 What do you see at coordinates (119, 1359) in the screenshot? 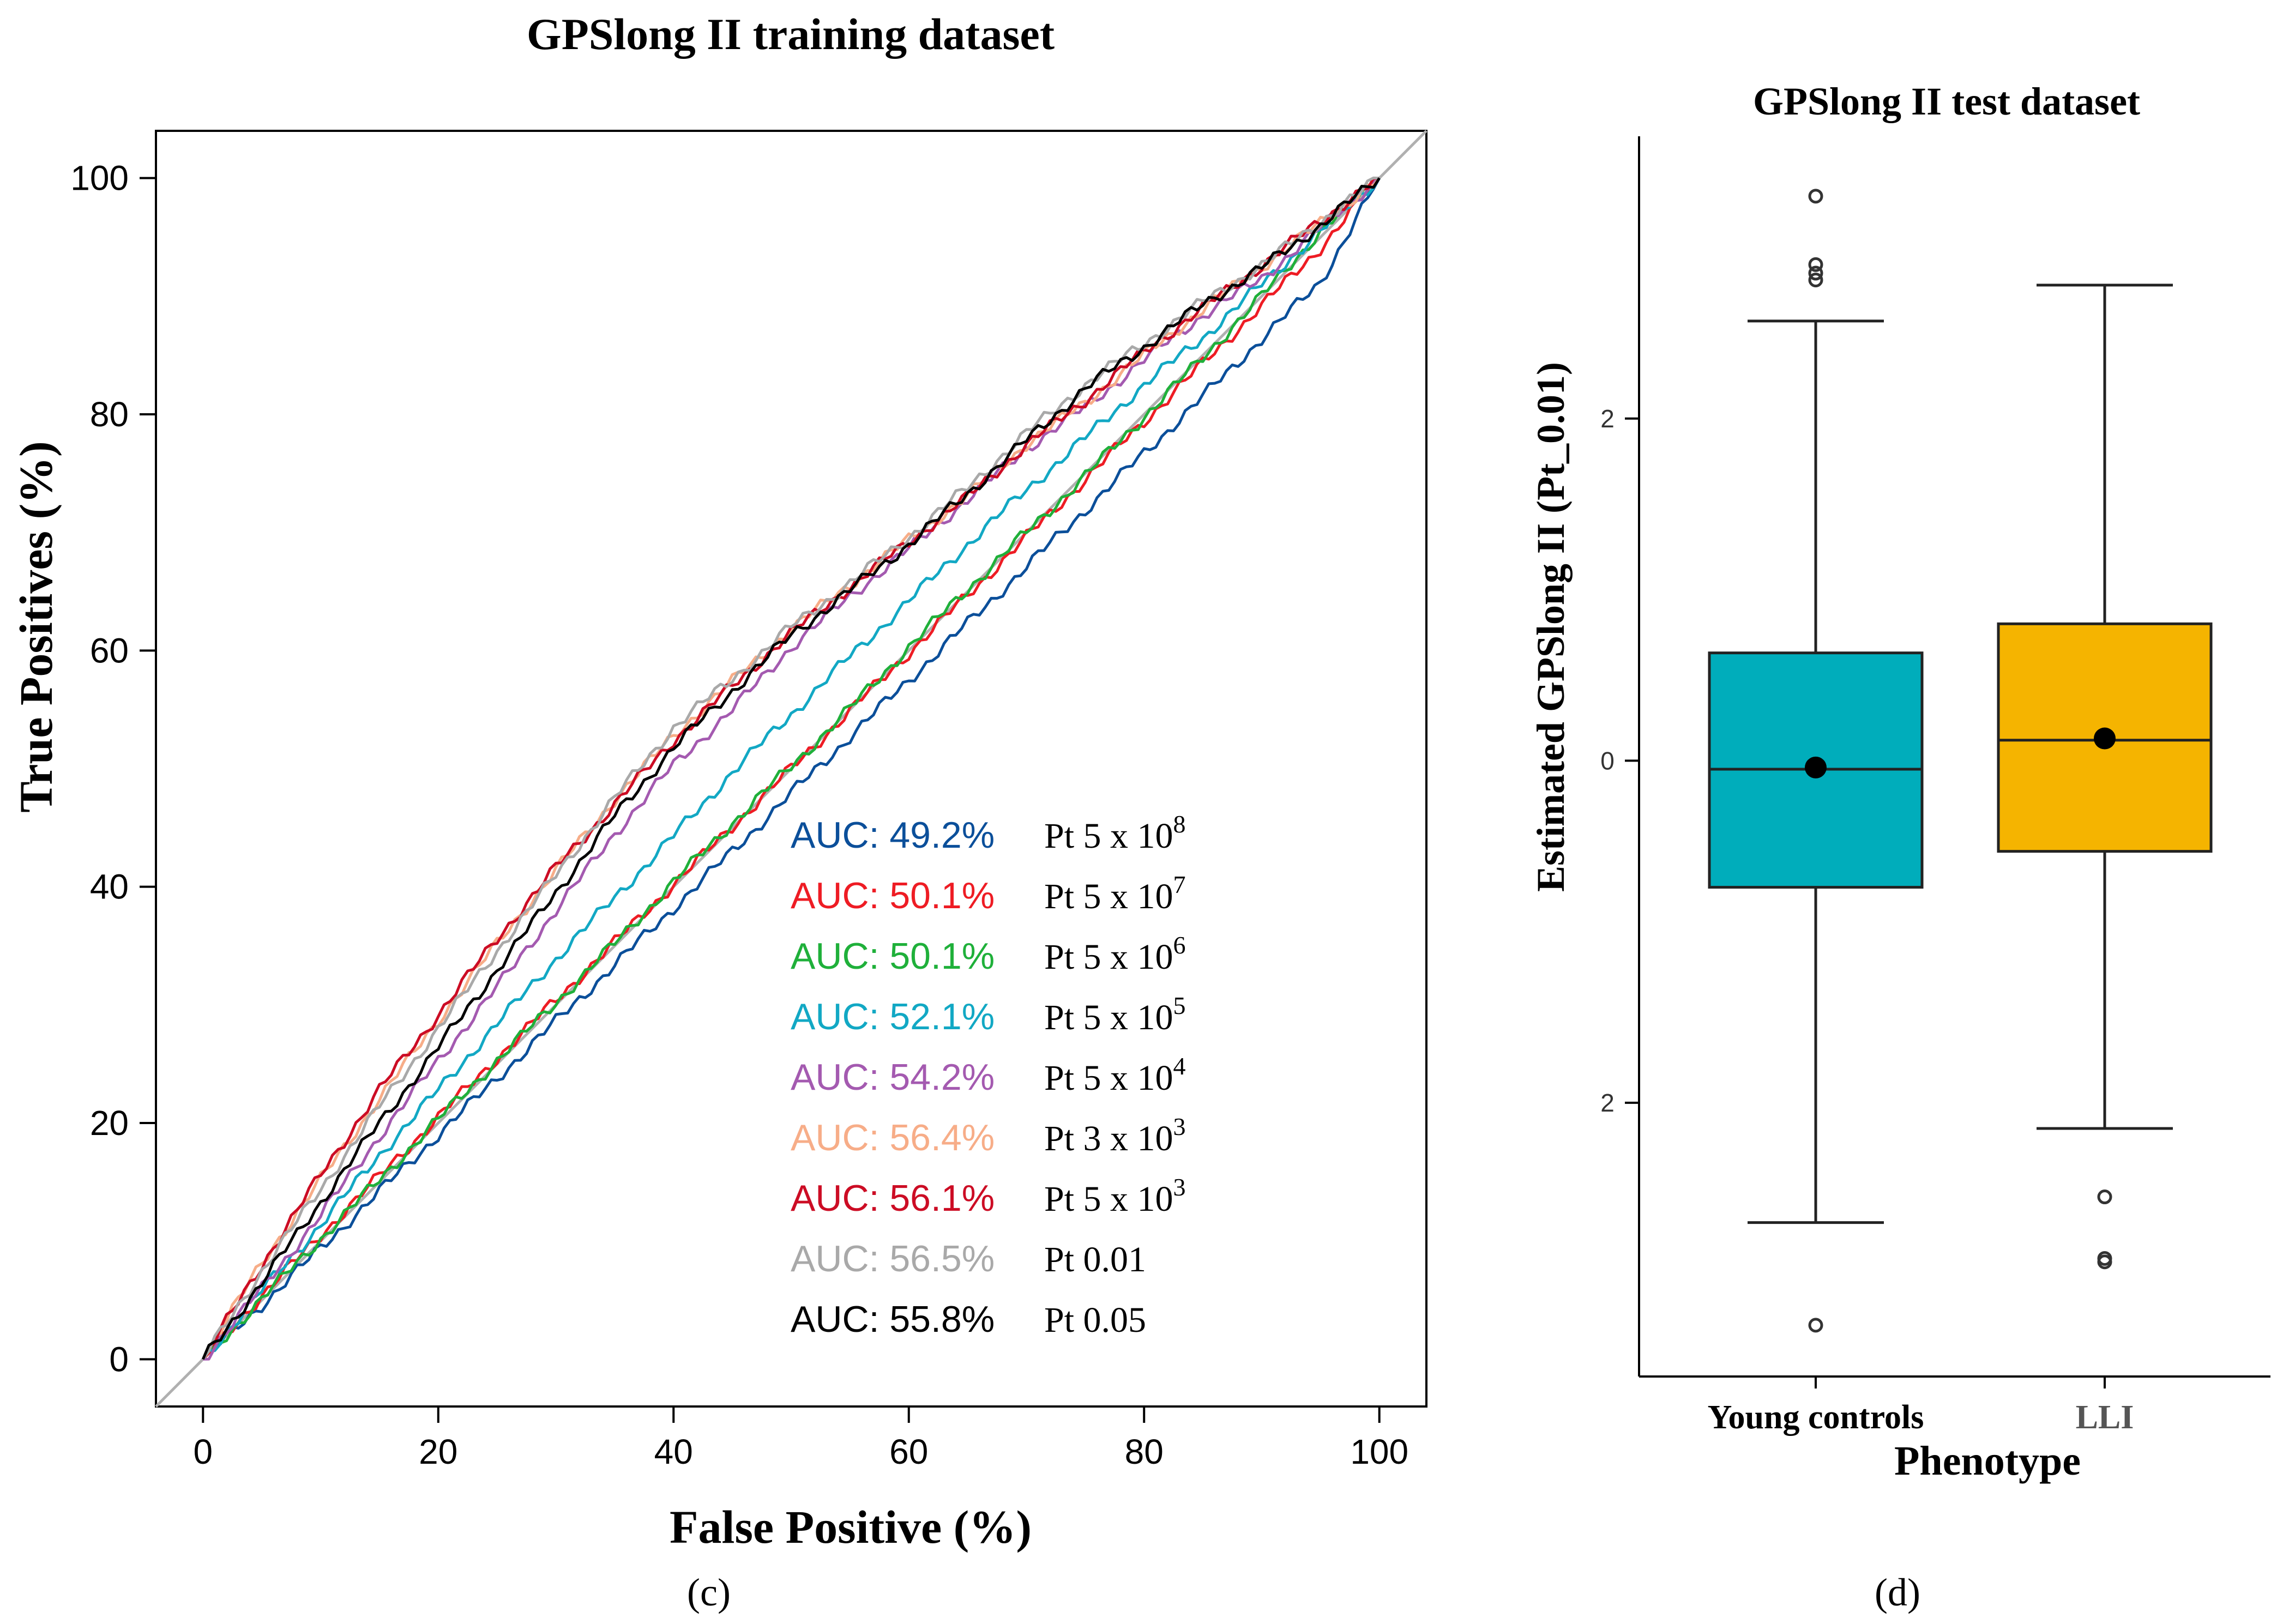
I see `roc-y-tick-label: 0` at bounding box center [119, 1359].